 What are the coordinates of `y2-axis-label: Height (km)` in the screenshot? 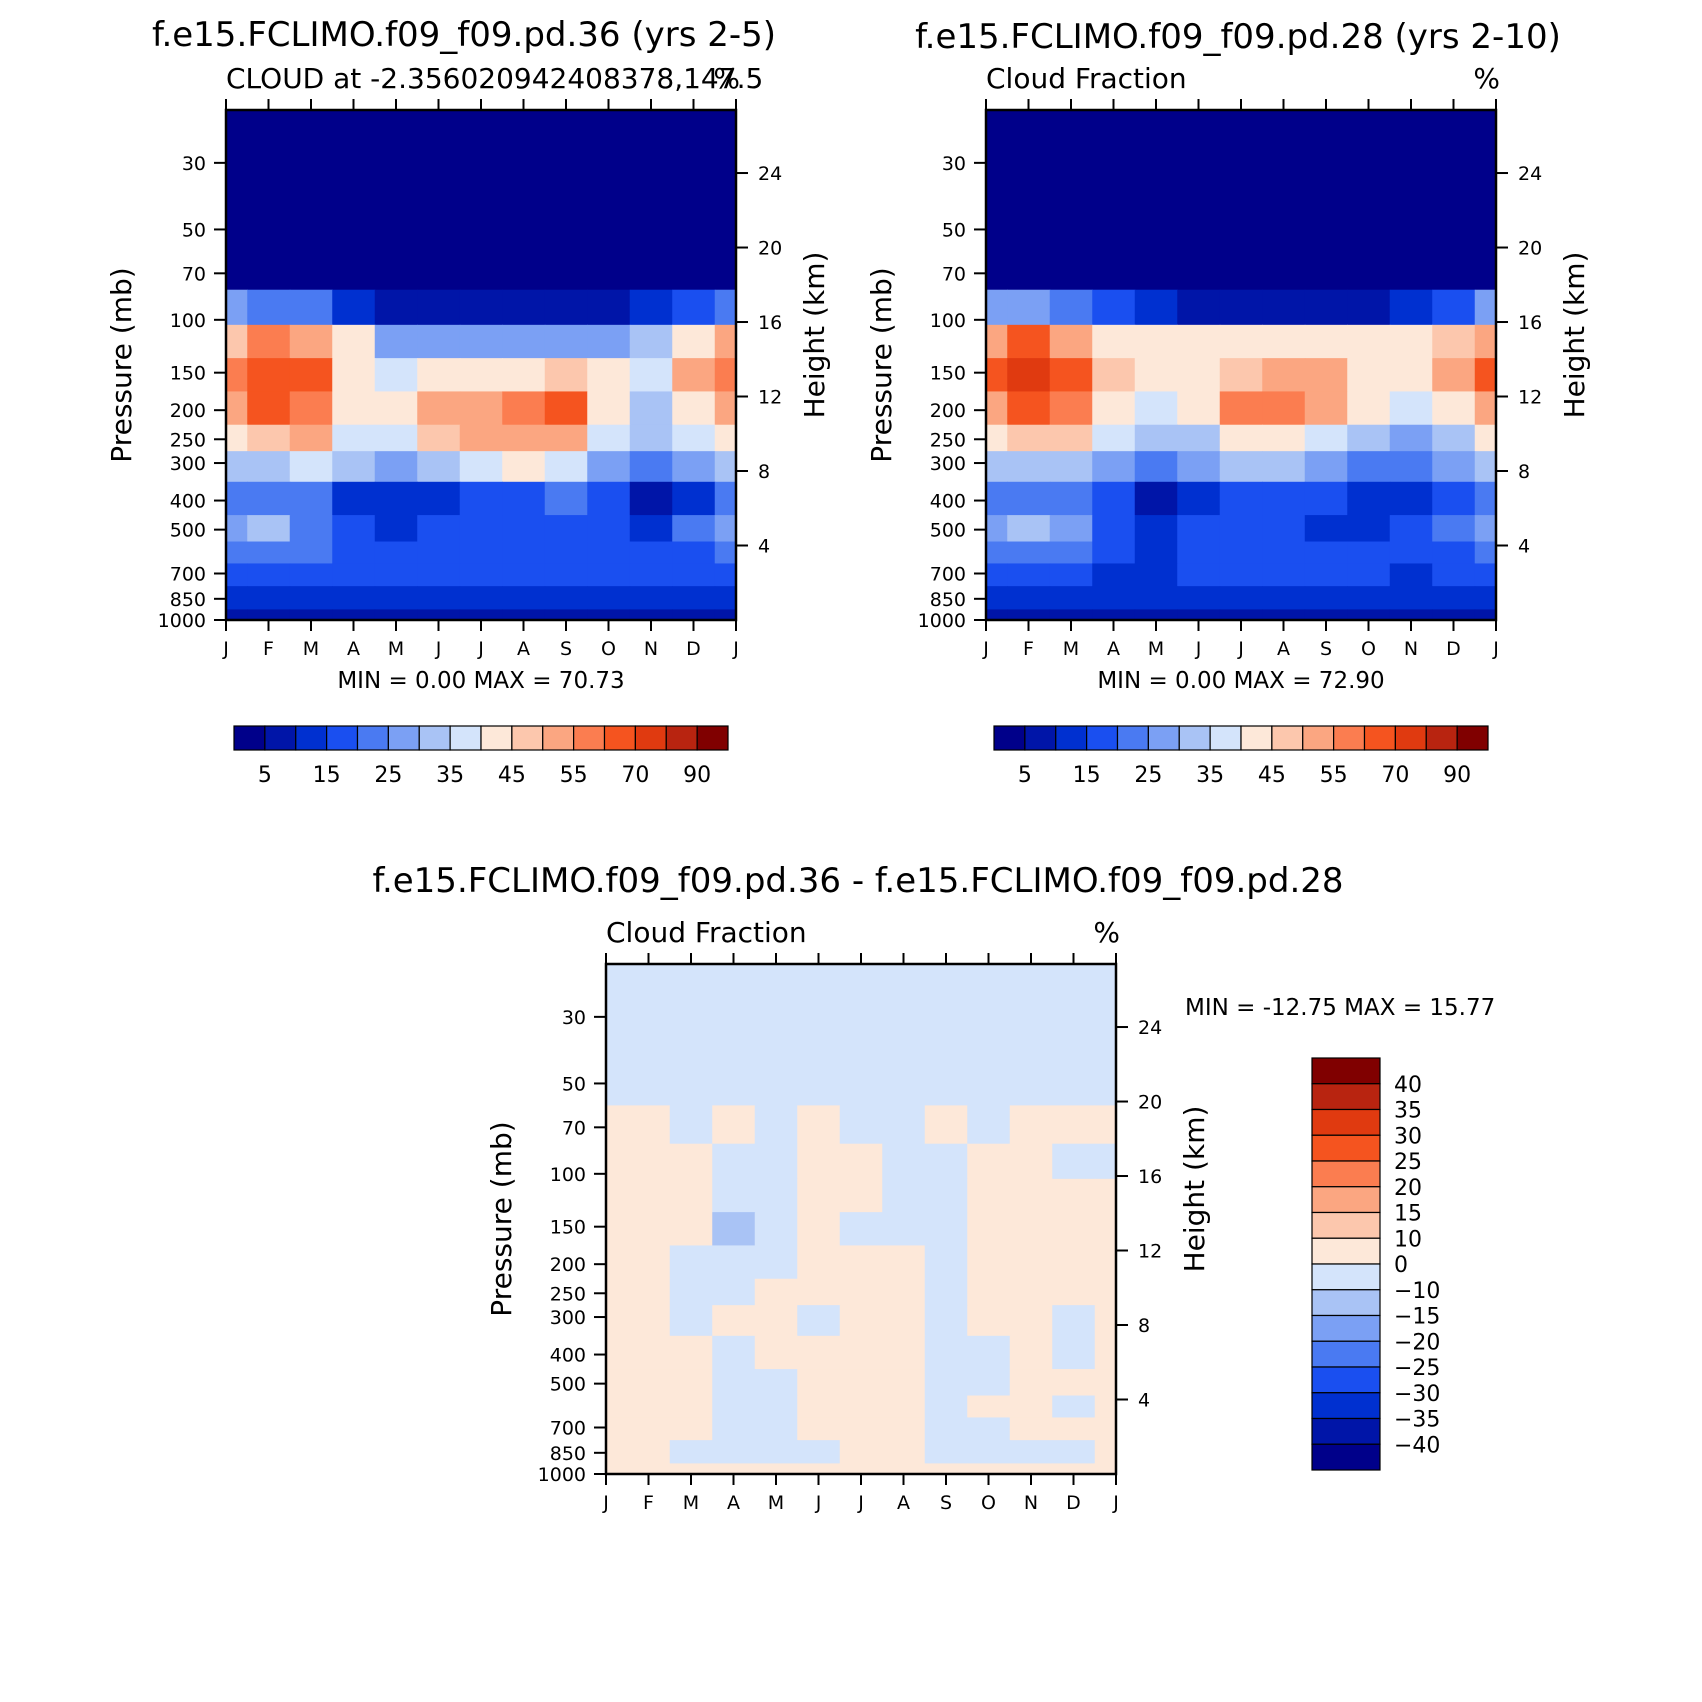 It's located at (814, 335).